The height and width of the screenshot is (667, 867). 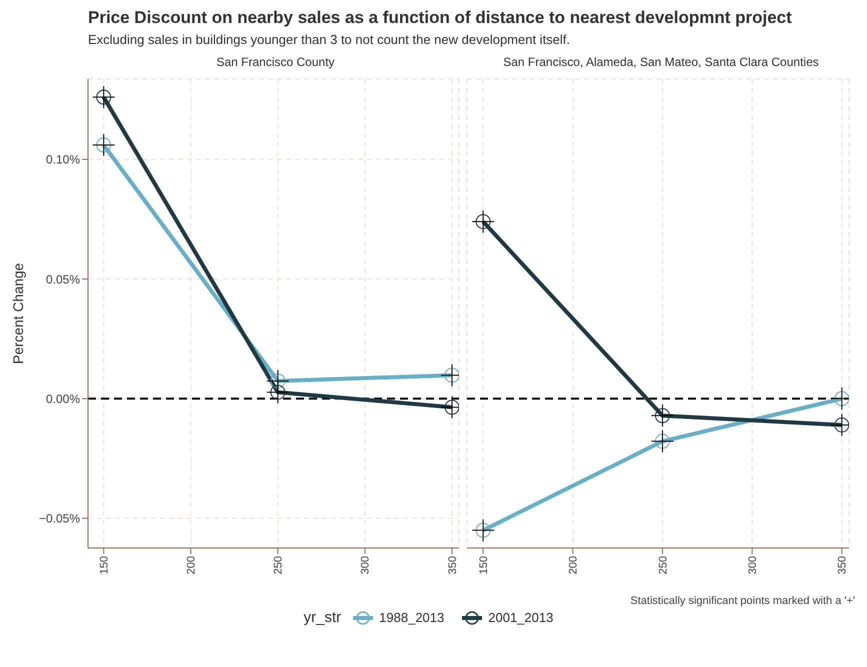 What do you see at coordinates (520, 617) in the screenshot?
I see `legend-label: 2001_2013` at bounding box center [520, 617].